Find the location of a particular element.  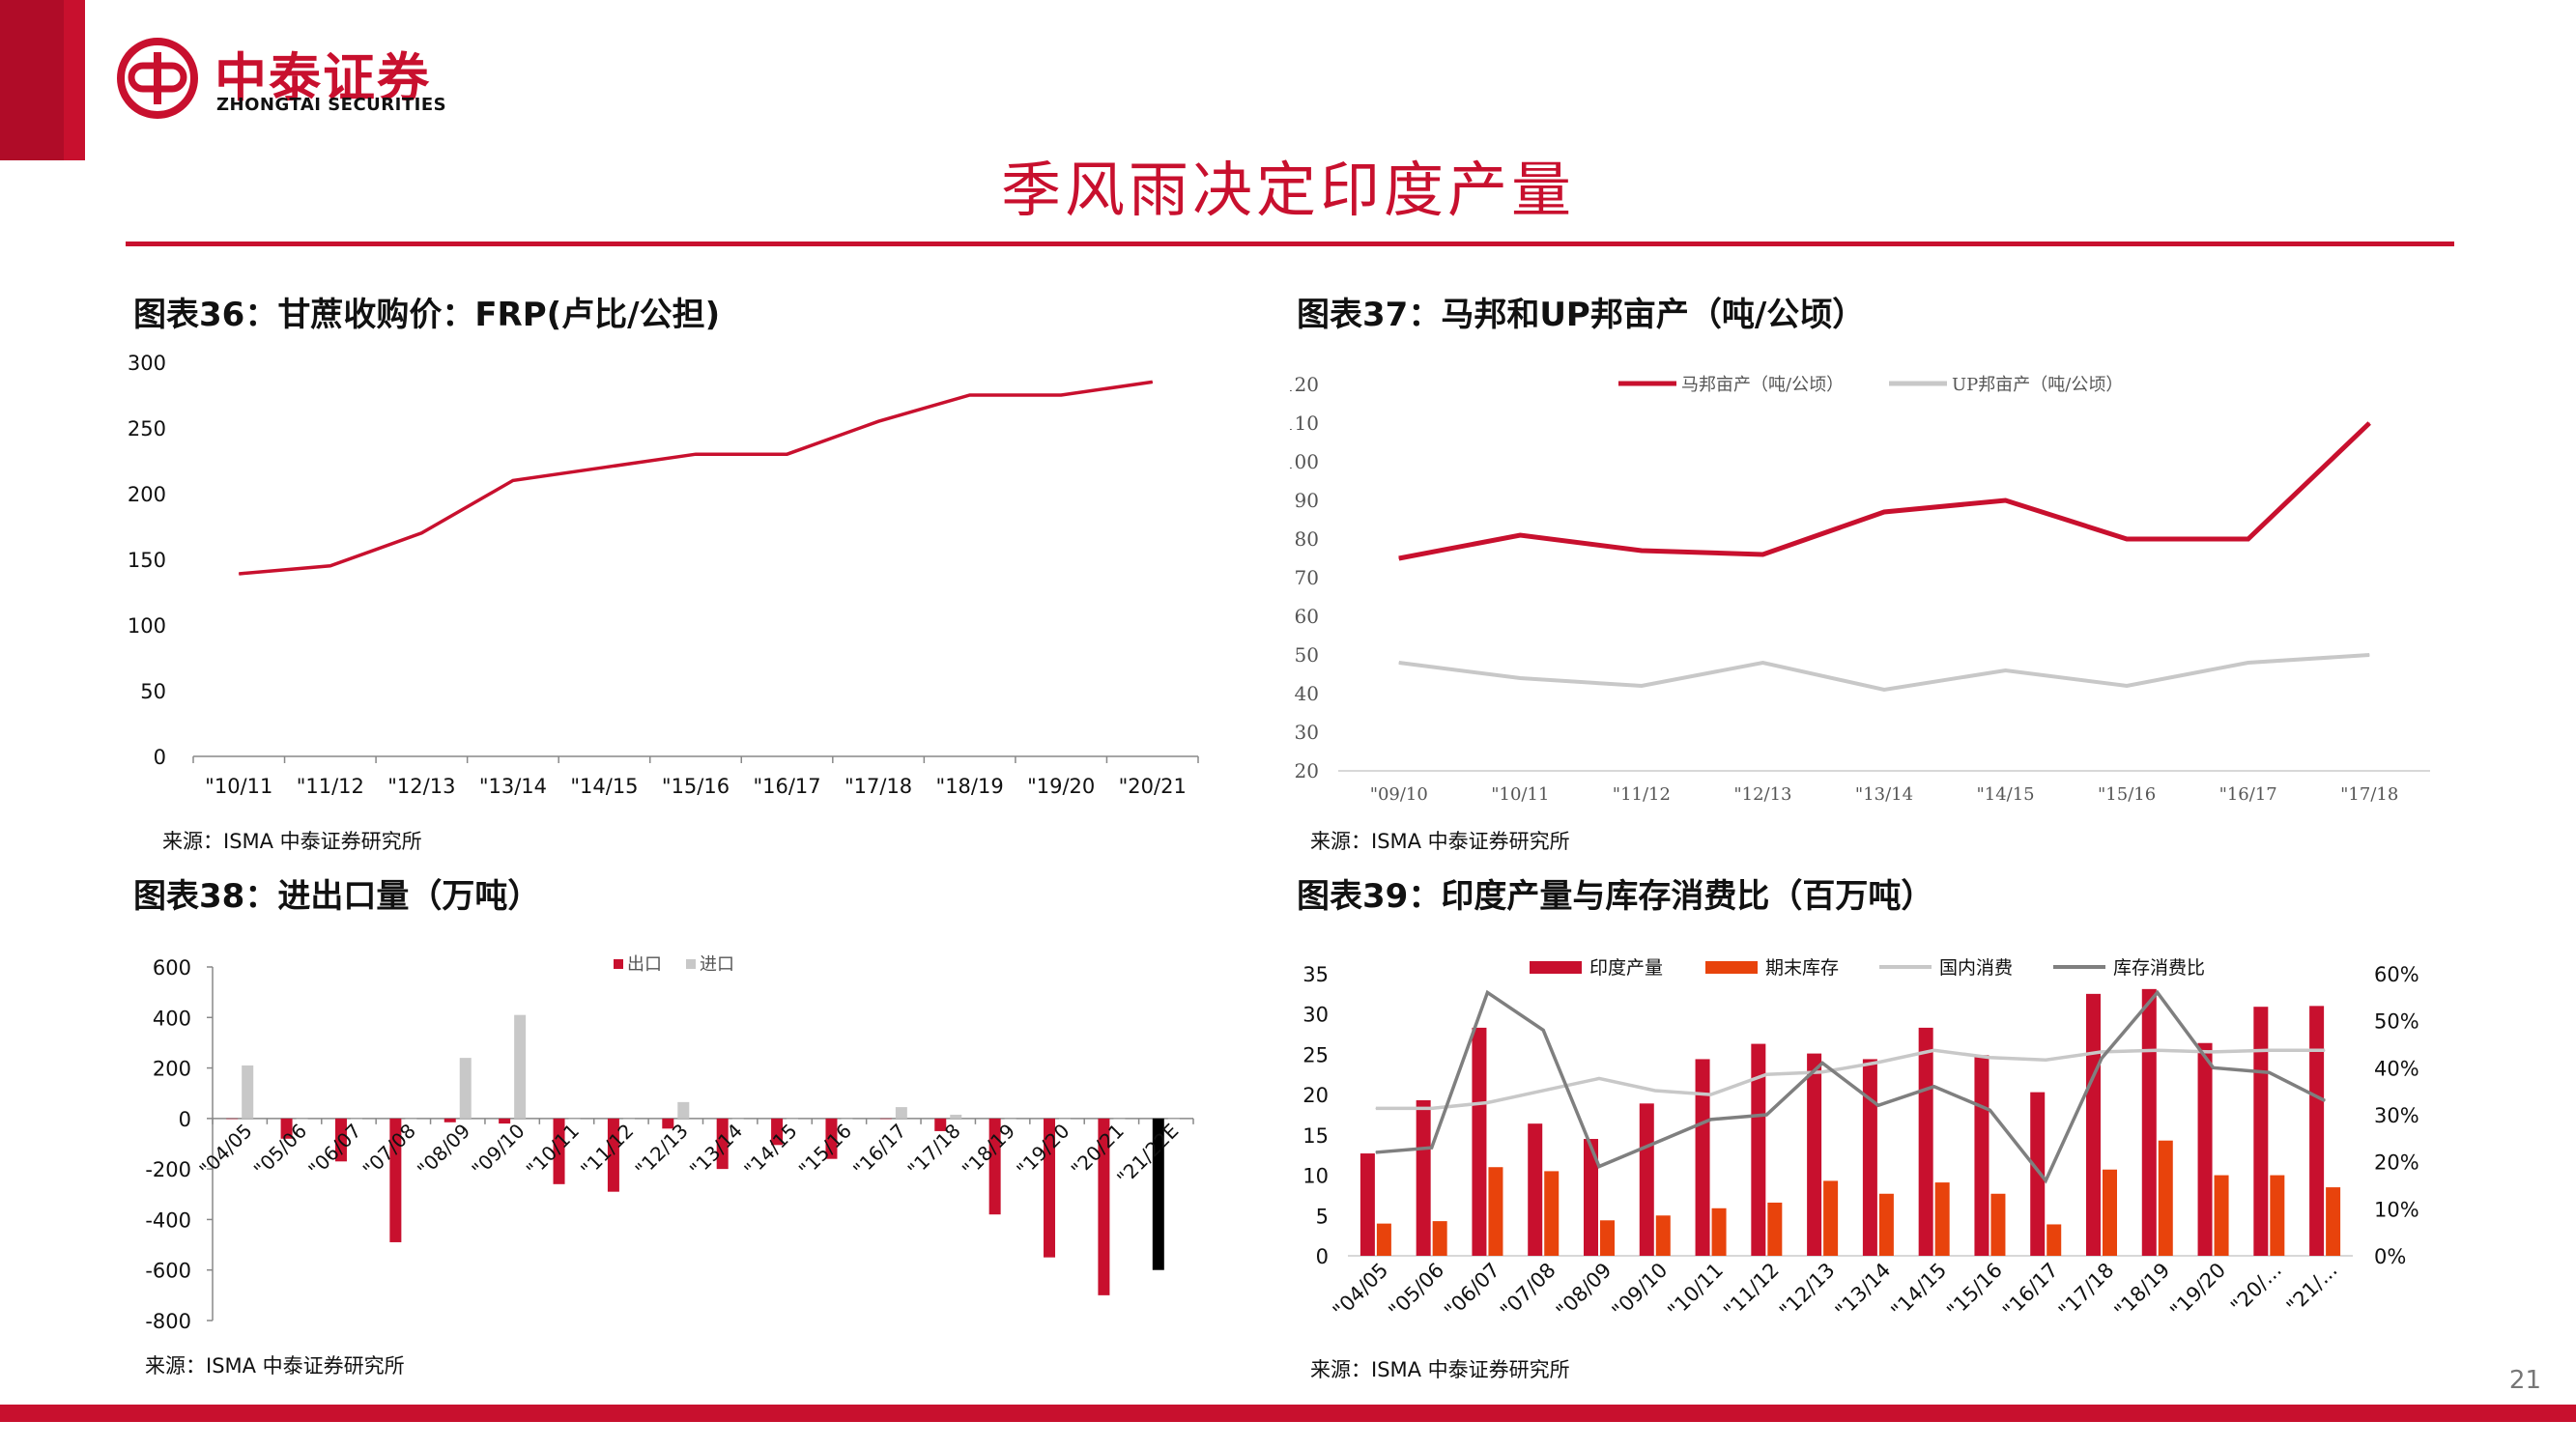

x-tick-label: "21/22E is located at coordinates (1147, 1154).